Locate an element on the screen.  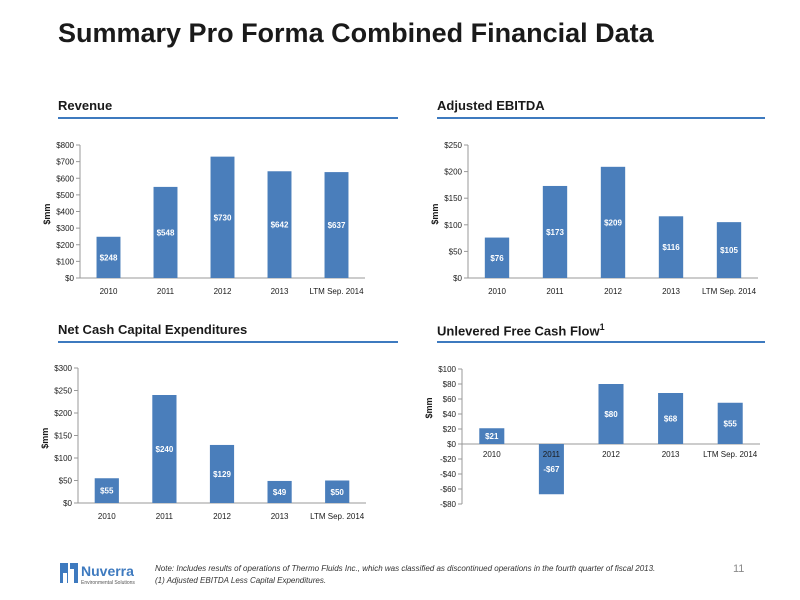
data-label: $240 is located at coordinates (165, 449).